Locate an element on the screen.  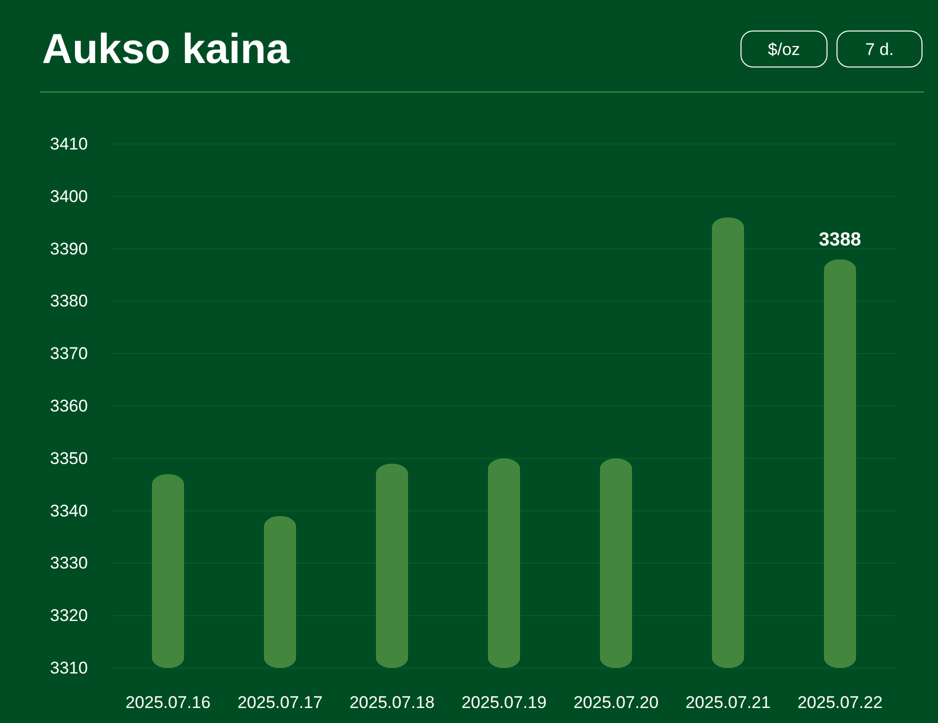
x-tick-label: 2025.07.19 is located at coordinates (504, 702).